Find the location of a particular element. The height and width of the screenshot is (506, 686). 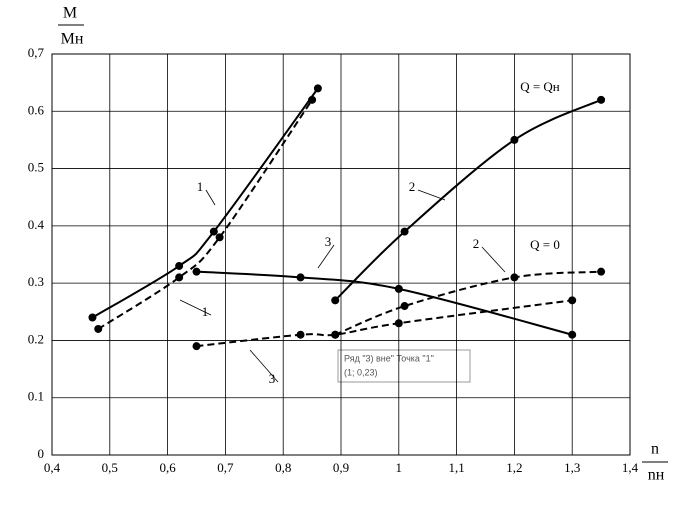

x-tick-label: 1,2 is located at coordinates (514, 467).